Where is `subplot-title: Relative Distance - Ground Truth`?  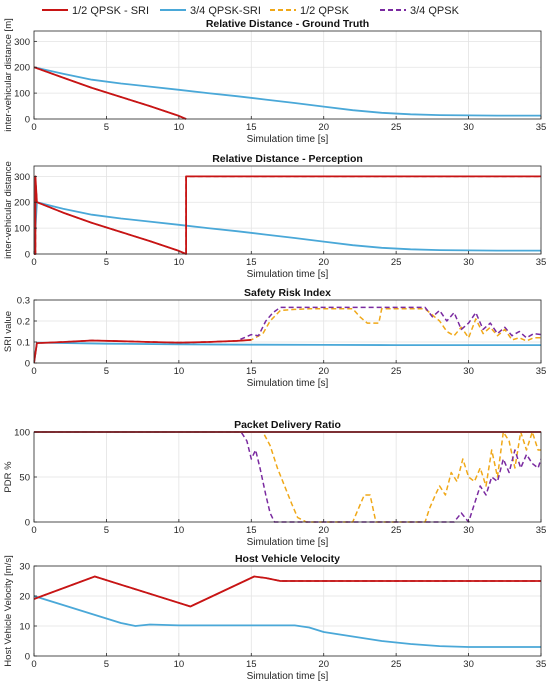 subplot-title: Relative Distance - Ground Truth is located at coordinates (287, 24).